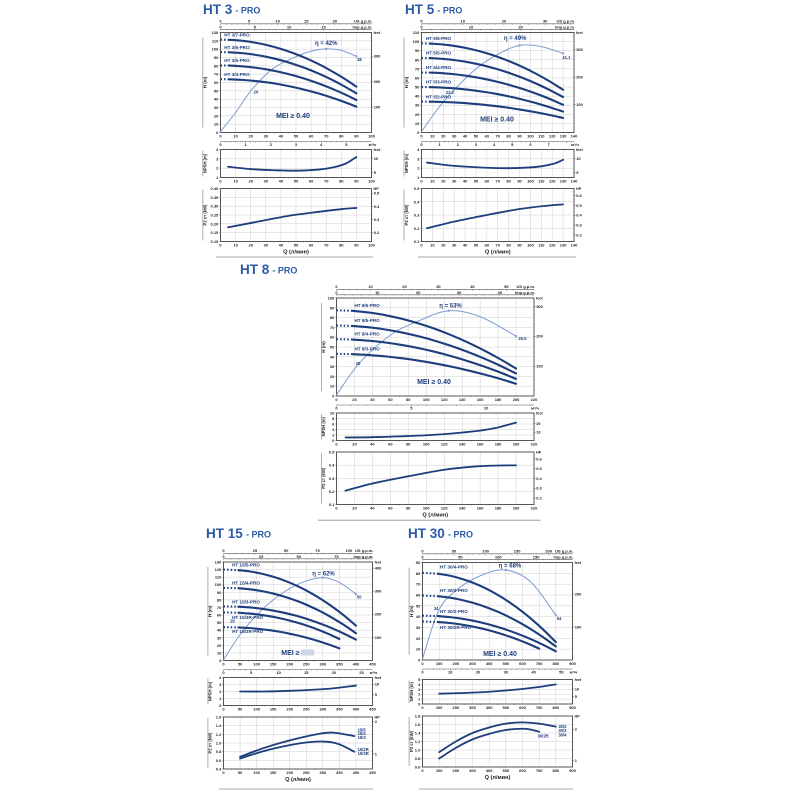 Image resolution: width=800 pixels, height=800 pixels. Describe the element at coordinates (411, 691) in the screenshot. I see `svg-text: NPSH (m)` at that location.